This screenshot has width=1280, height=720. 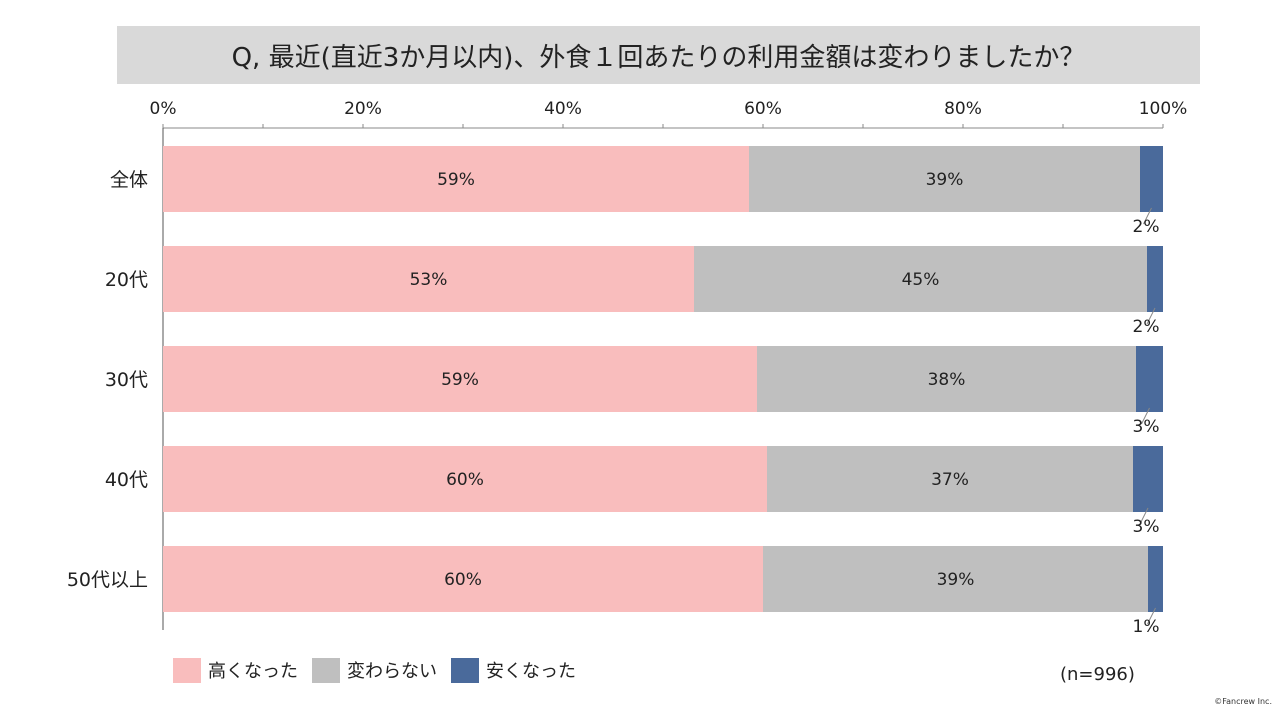 I want to click on legend-label-unchanged: 変わらない, so click(x=392, y=671).